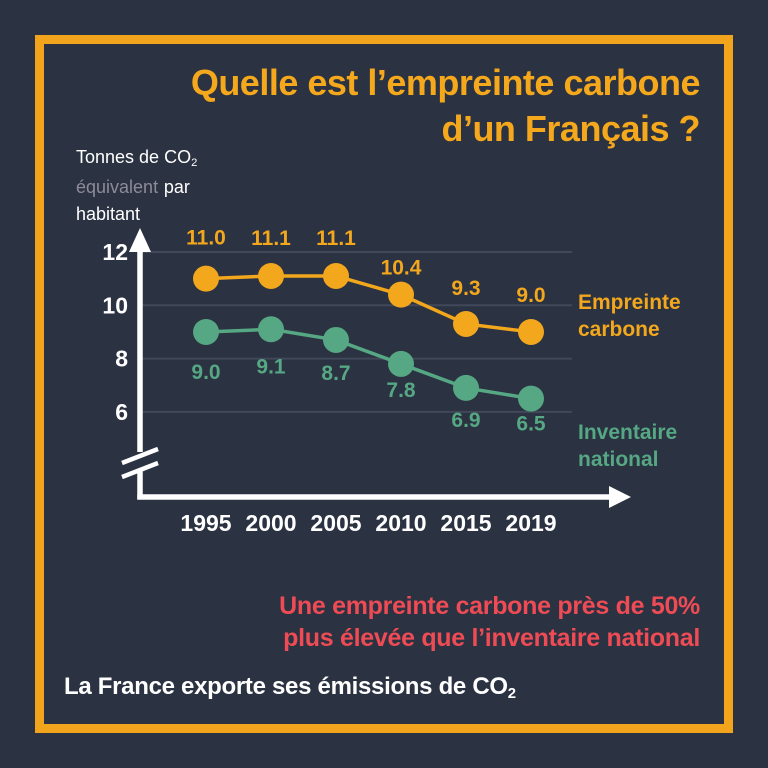  Describe the element at coordinates (121, 359) in the screenshot. I see `y-tick-label: 8` at that location.